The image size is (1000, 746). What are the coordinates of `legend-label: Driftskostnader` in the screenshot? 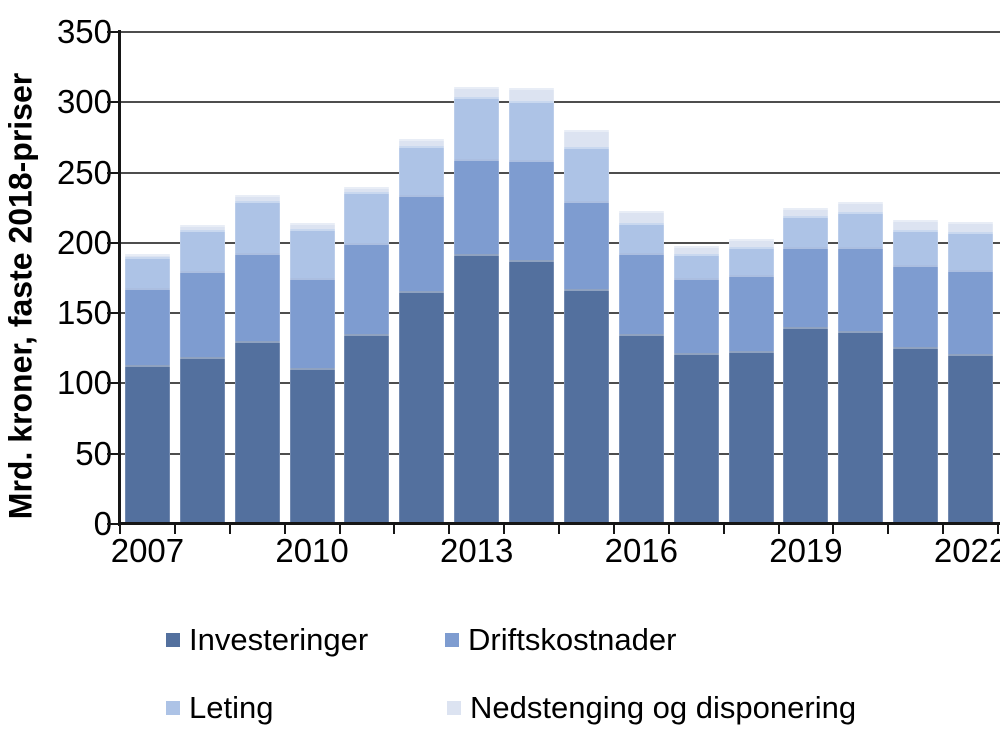 It's located at (572, 639).